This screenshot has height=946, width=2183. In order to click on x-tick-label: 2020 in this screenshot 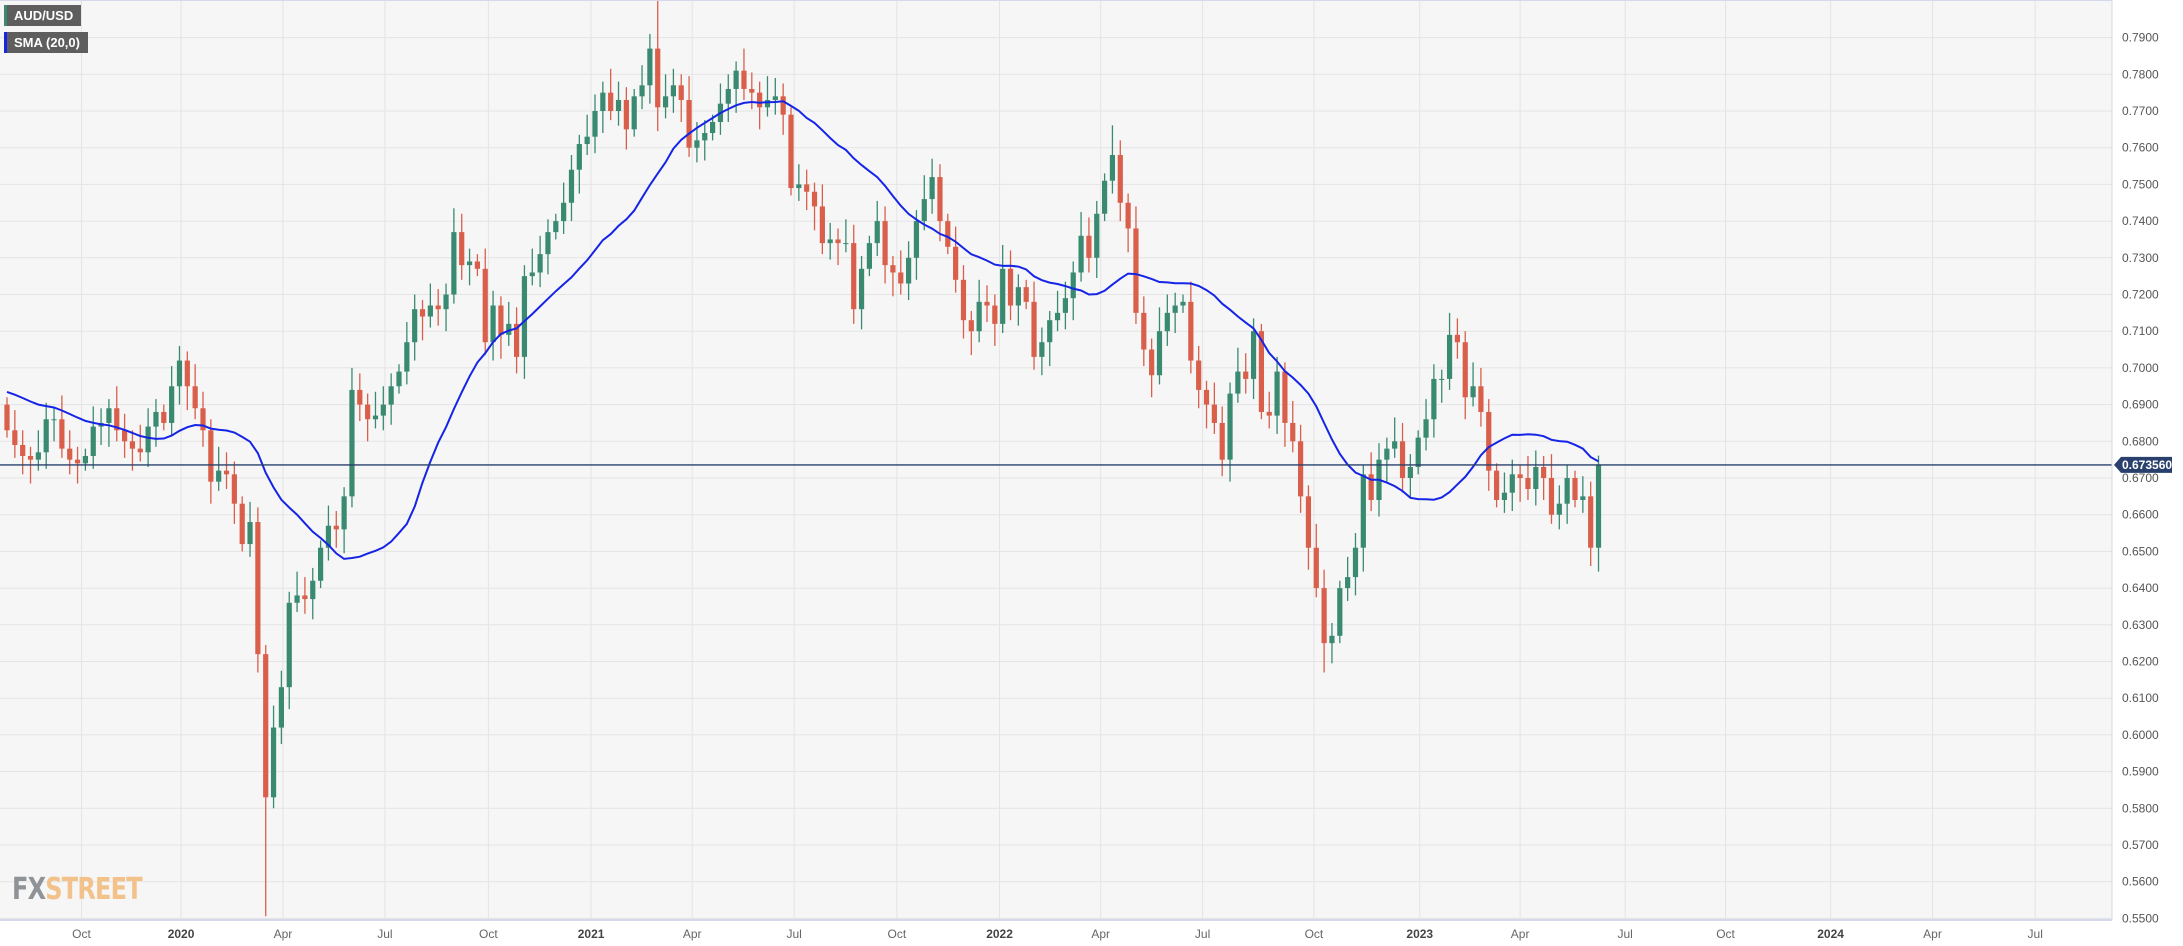, I will do `click(181, 934)`.